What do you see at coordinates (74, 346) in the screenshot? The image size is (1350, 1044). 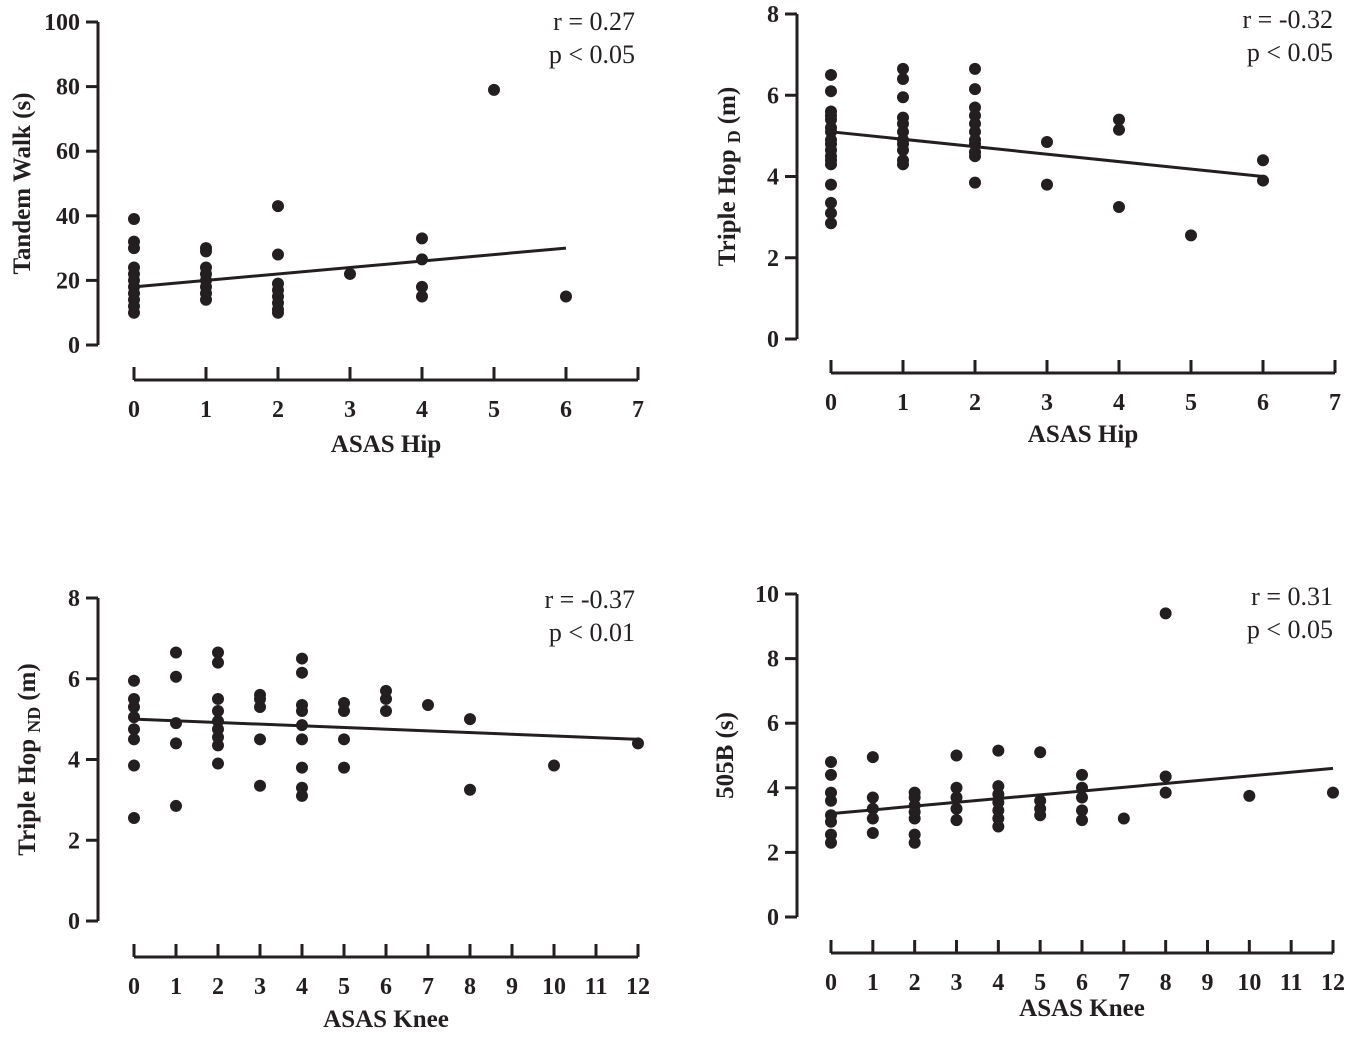 I see `y-tick-label: 0` at bounding box center [74, 346].